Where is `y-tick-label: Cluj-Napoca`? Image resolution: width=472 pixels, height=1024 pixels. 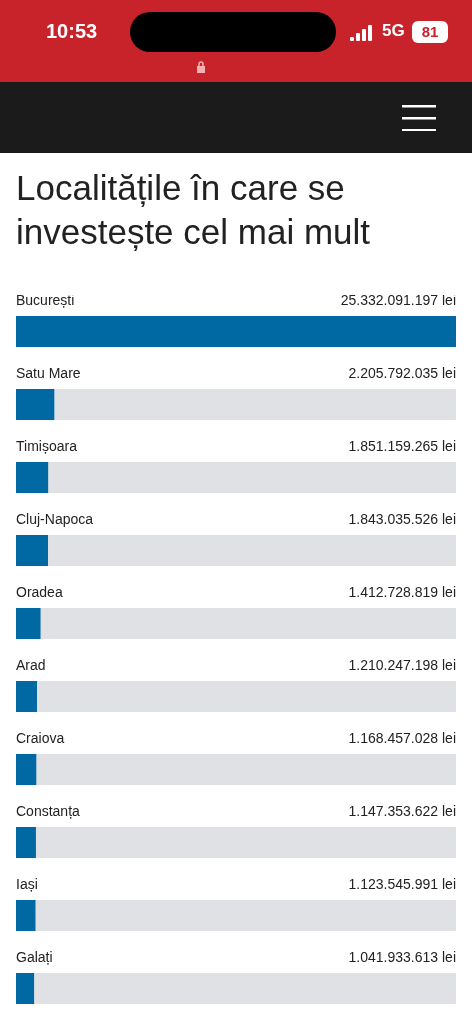
y-tick-label: Cluj-Napoca is located at coordinates (55, 519).